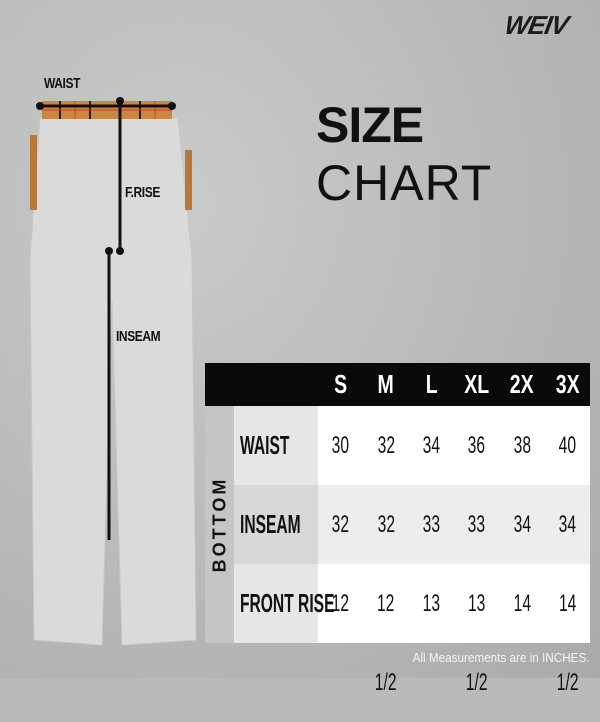 This screenshot has width=600, height=722. What do you see at coordinates (142, 192) in the screenshot?
I see `front-rise-label: F.RISE` at bounding box center [142, 192].